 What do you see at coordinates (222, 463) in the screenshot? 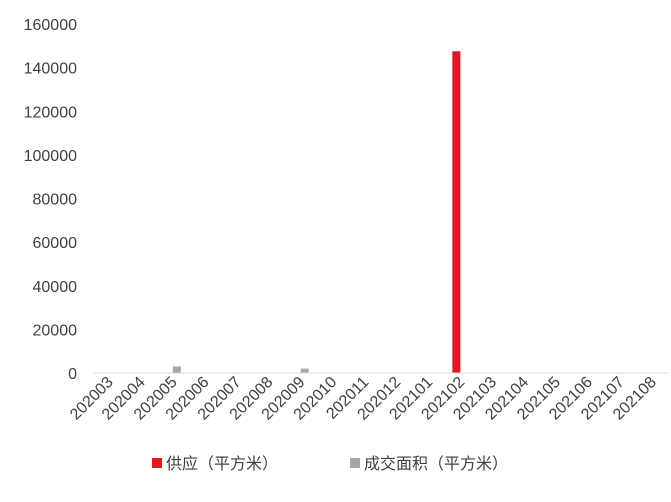
I see `legend-label-supply: 供应（平方米）` at bounding box center [222, 463].